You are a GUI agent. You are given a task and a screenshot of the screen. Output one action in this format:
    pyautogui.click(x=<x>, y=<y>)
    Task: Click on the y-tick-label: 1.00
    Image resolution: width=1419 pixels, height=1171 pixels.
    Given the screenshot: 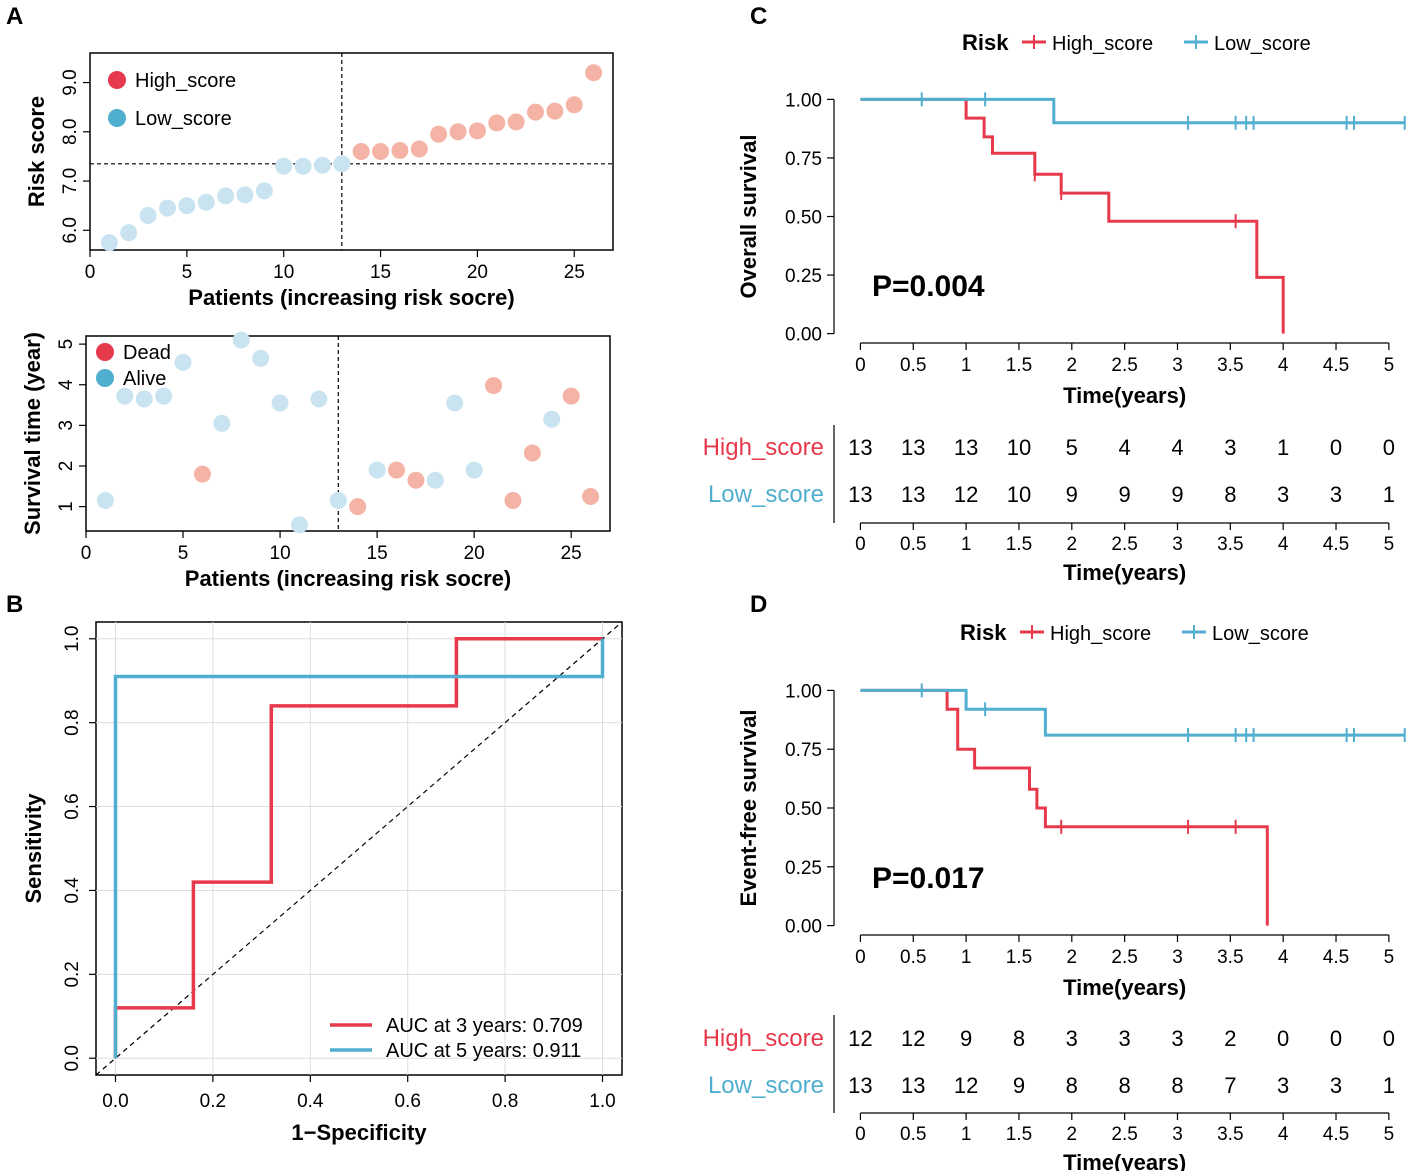 What is the action you would take?
    pyautogui.click(x=803, y=100)
    